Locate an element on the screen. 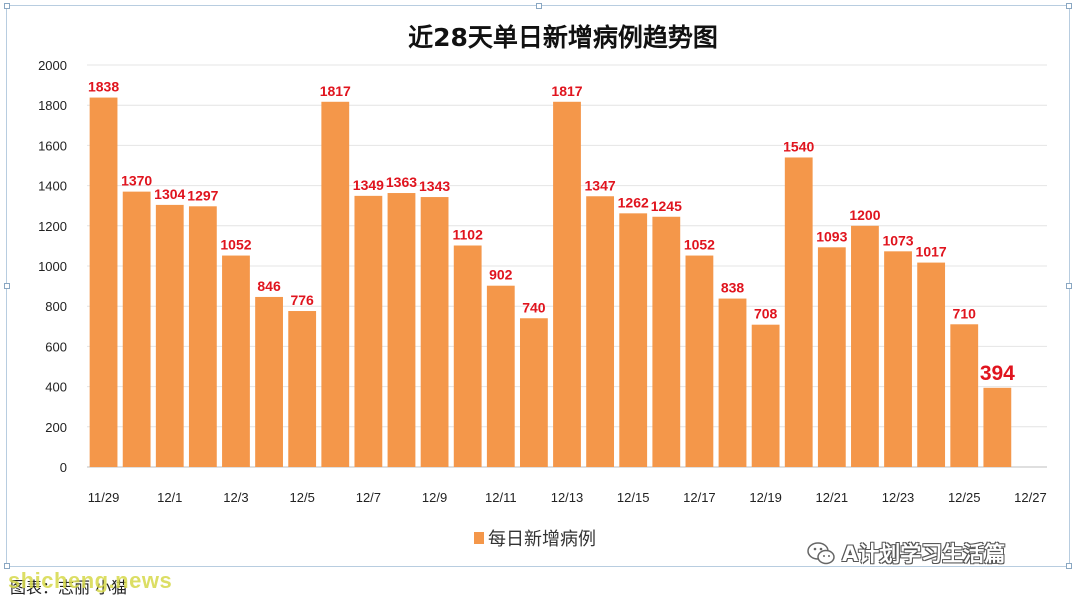 The image size is (1078, 602). legend: 每日新增病例 is located at coordinates (535, 539).